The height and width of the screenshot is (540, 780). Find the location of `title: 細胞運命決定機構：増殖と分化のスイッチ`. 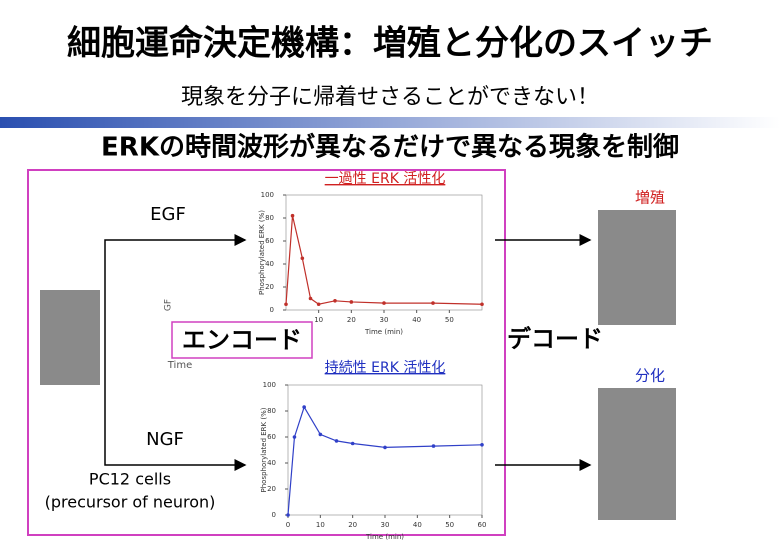

title: 細胞運命決定機構：増殖と分化のスイッチ is located at coordinates (390, 44).